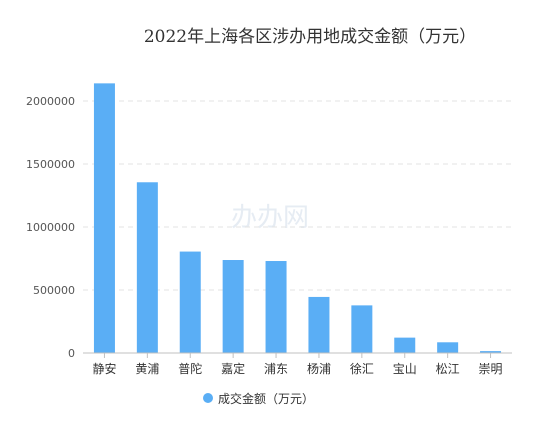 The width and height of the screenshot is (534, 434). I want to click on legend: 成交金额（万元）, so click(258, 398).